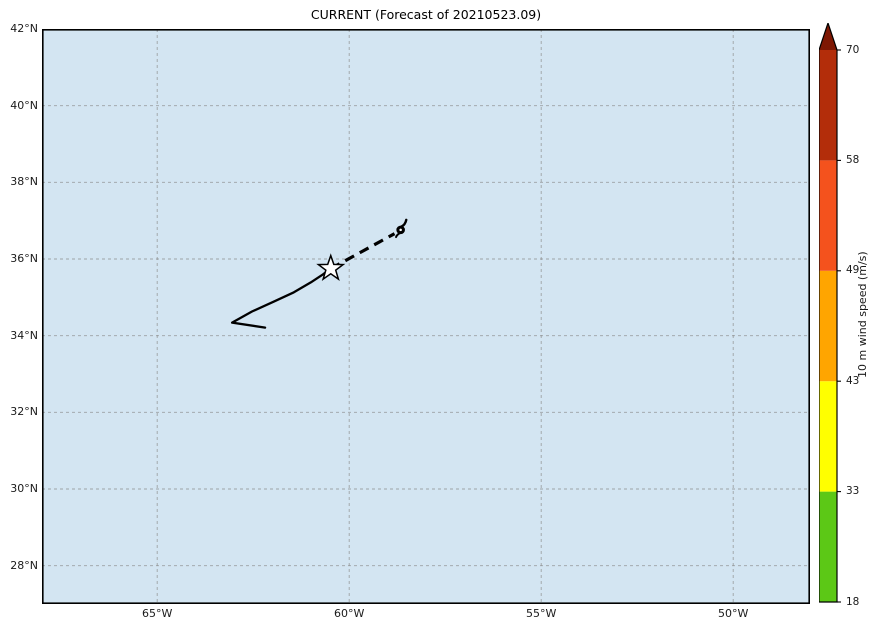 Image resolution: width=882 pixels, height=633 pixels. Describe the element at coordinates (24, 488) in the screenshot. I see `lat-tick-label: 30°N` at that location.